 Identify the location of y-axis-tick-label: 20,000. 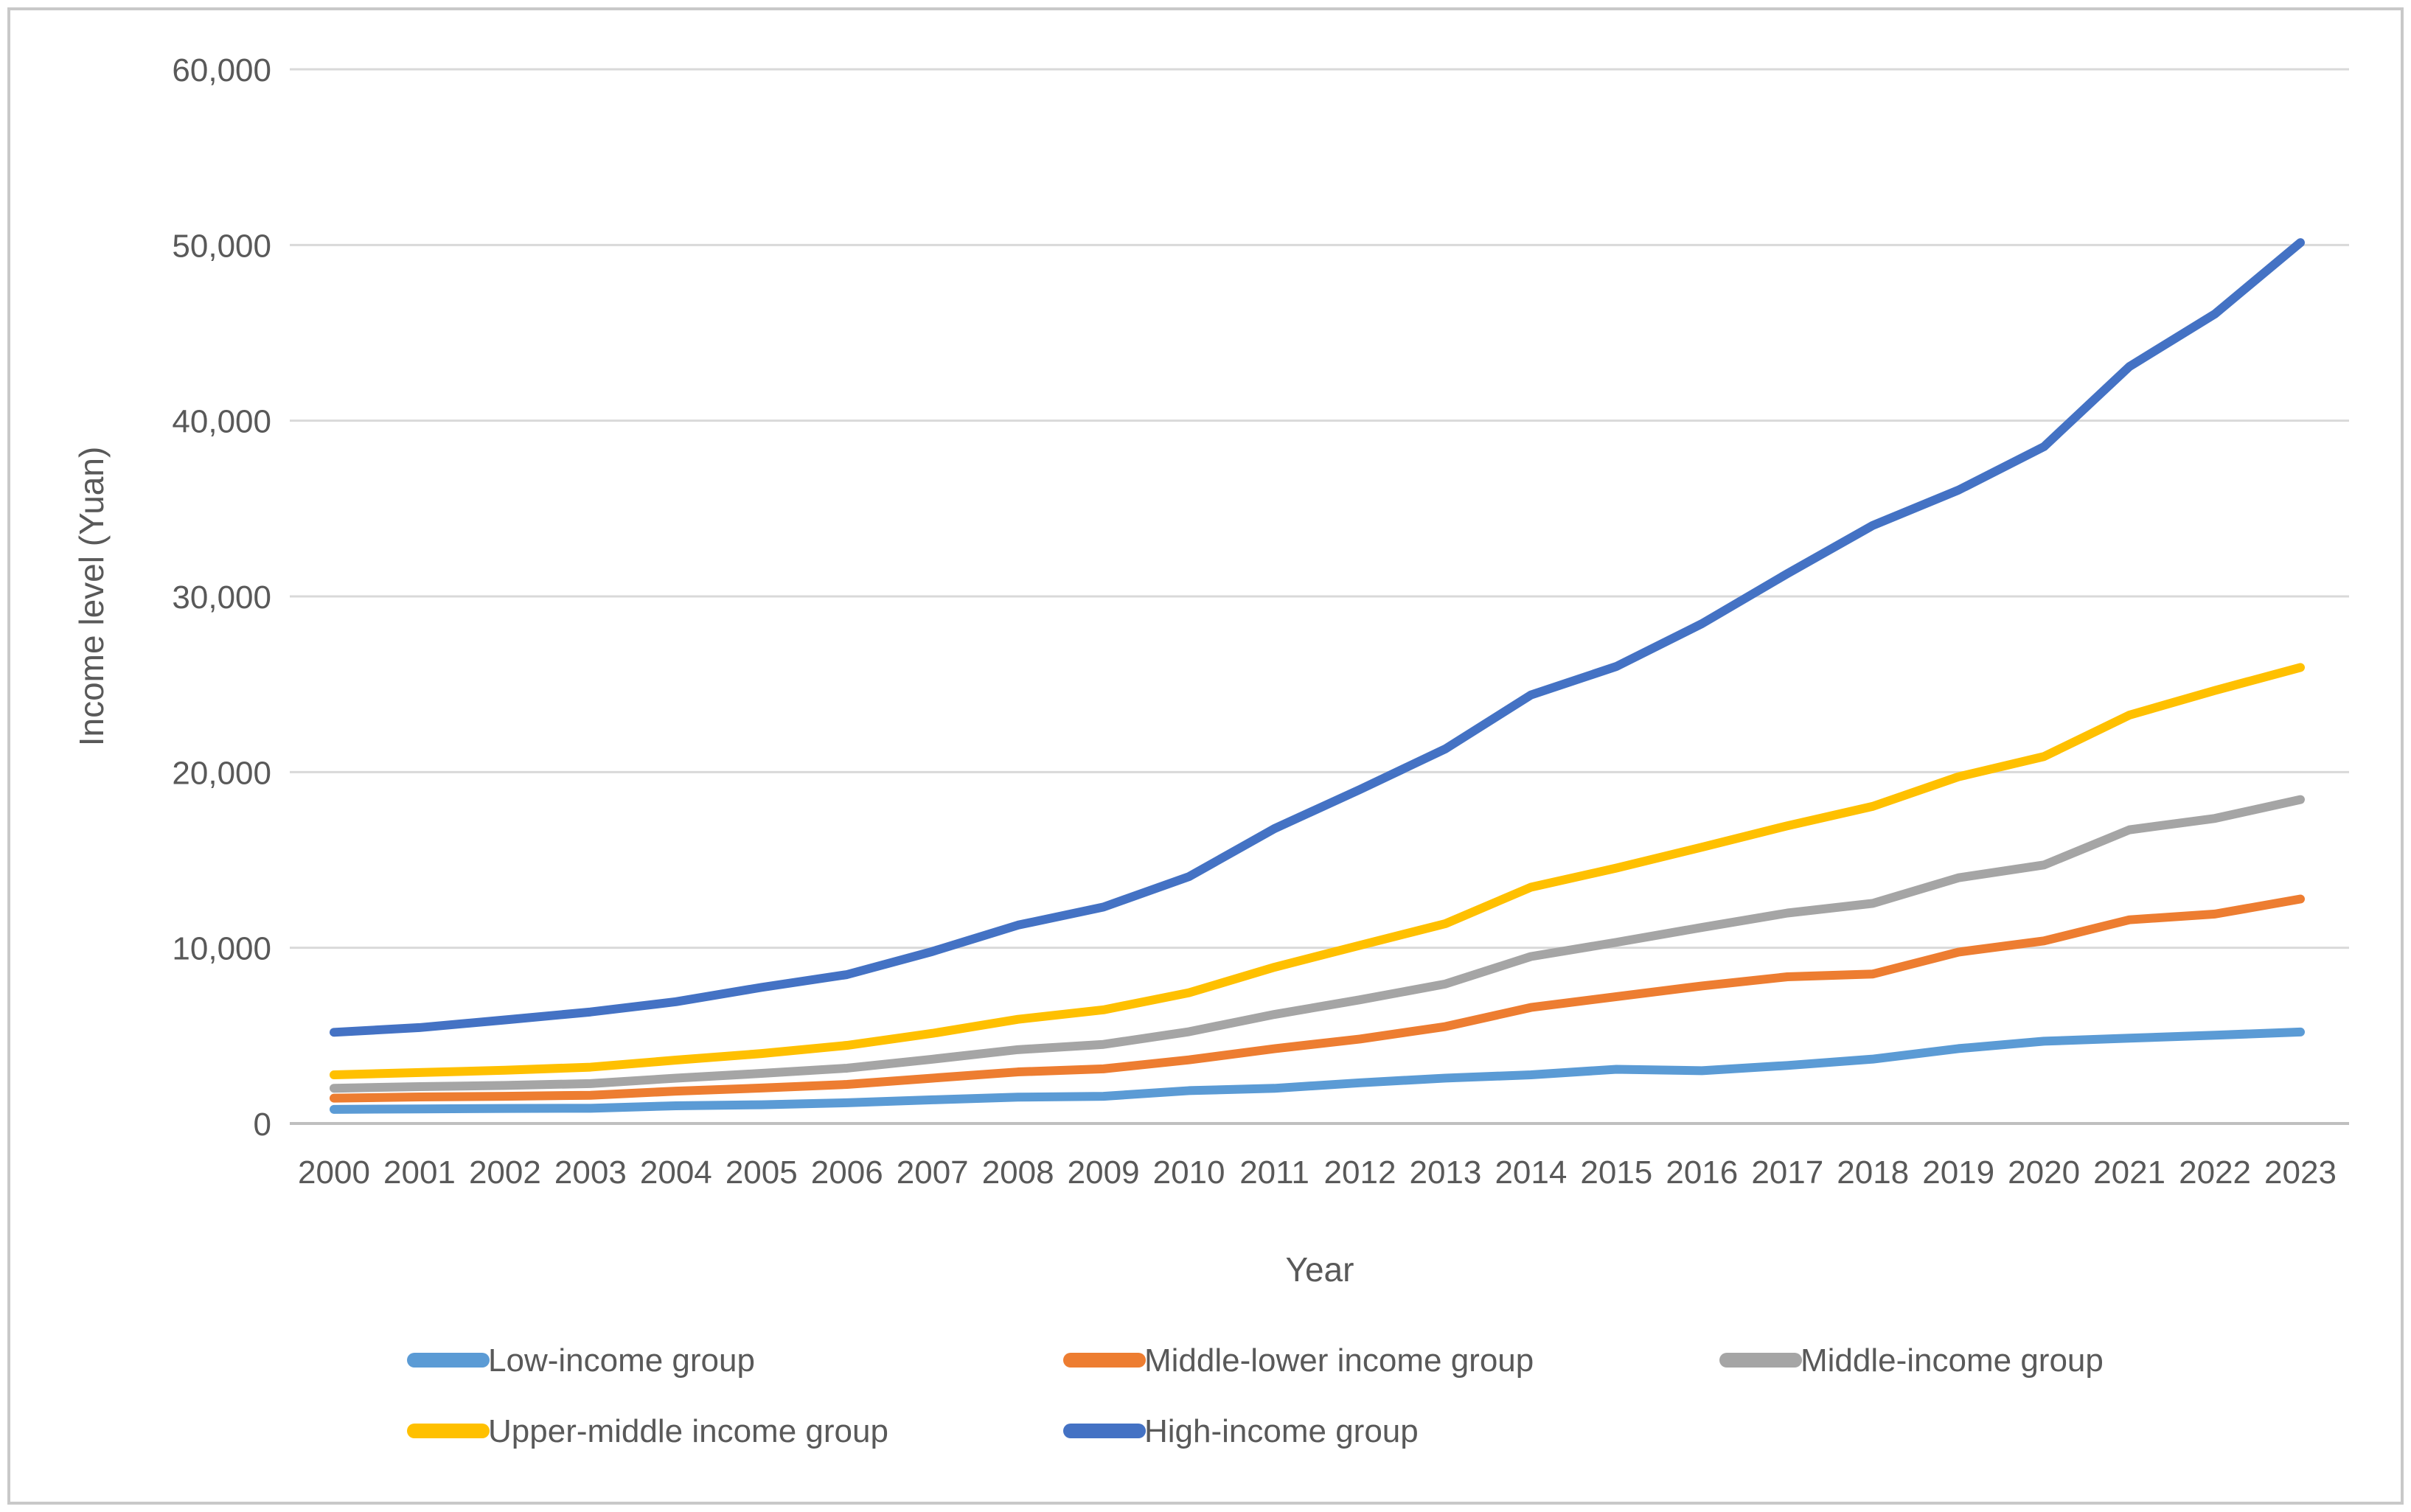
(222, 773).